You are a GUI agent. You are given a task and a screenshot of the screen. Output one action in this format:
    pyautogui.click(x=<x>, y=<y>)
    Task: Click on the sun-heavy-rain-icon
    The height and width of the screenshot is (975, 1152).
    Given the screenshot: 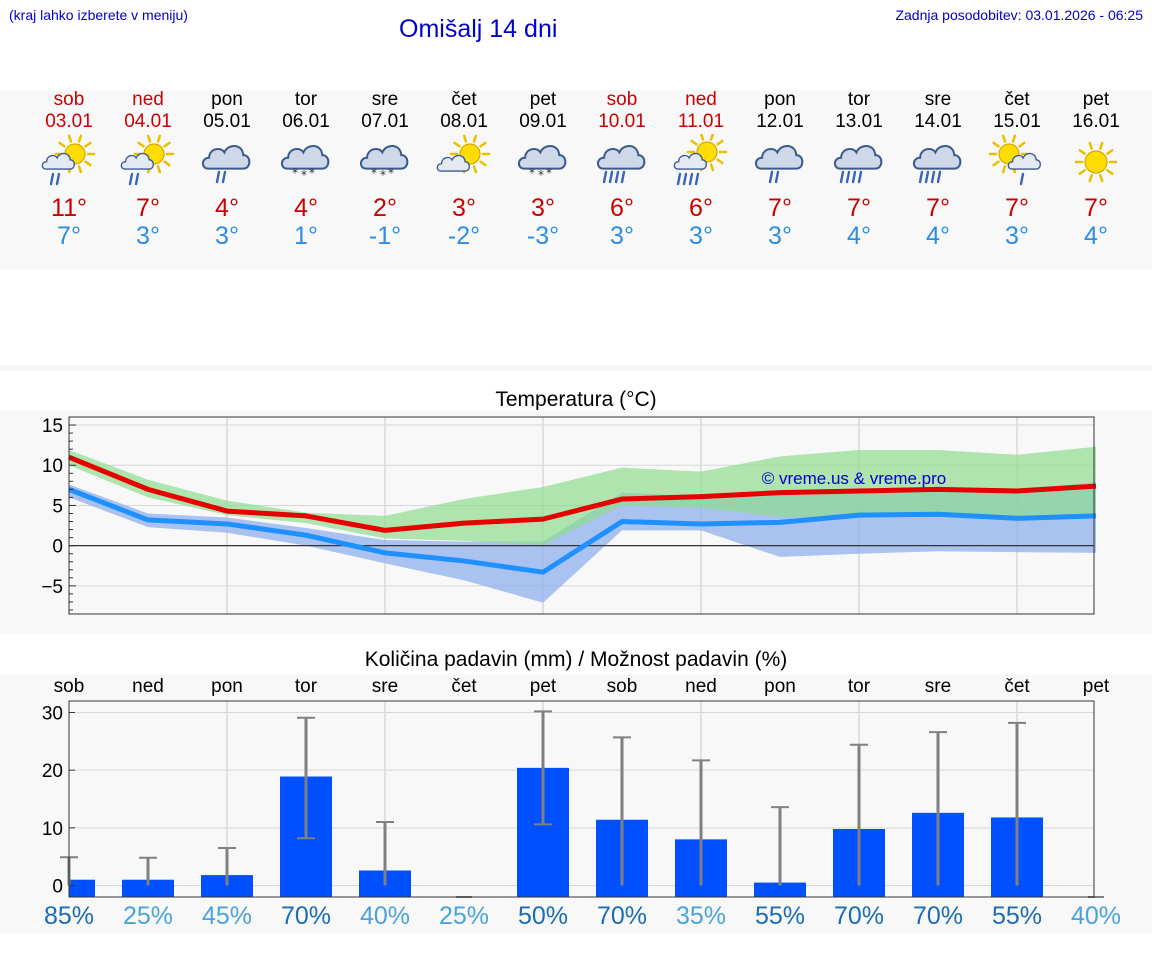 What is the action you would take?
    pyautogui.click(x=700, y=160)
    